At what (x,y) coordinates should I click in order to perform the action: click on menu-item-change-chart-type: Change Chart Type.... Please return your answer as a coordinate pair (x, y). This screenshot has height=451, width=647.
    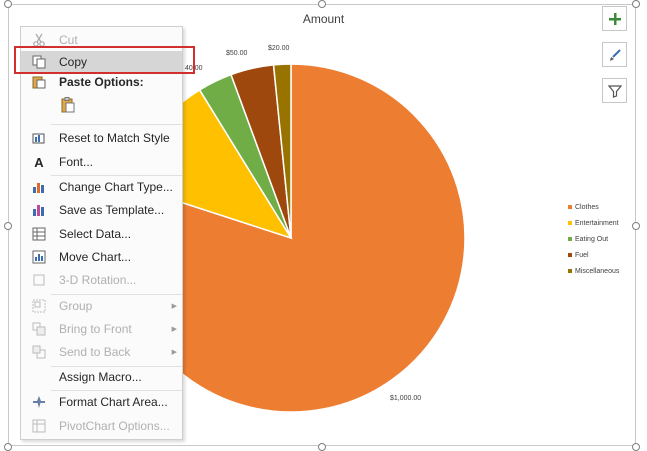
    Looking at the image, I should click on (101, 187).